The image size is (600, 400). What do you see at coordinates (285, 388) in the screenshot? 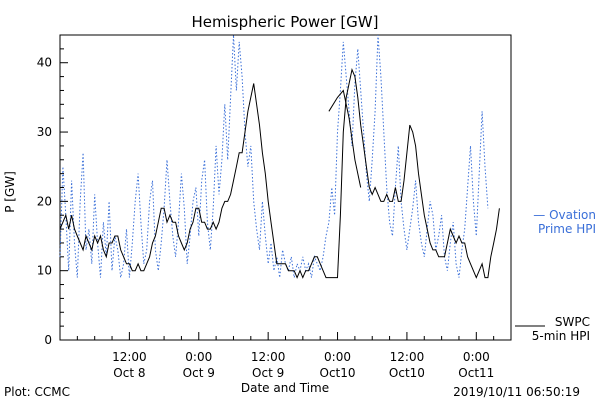
I see `x-axis-label: Date and Time` at bounding box center [285, 388].